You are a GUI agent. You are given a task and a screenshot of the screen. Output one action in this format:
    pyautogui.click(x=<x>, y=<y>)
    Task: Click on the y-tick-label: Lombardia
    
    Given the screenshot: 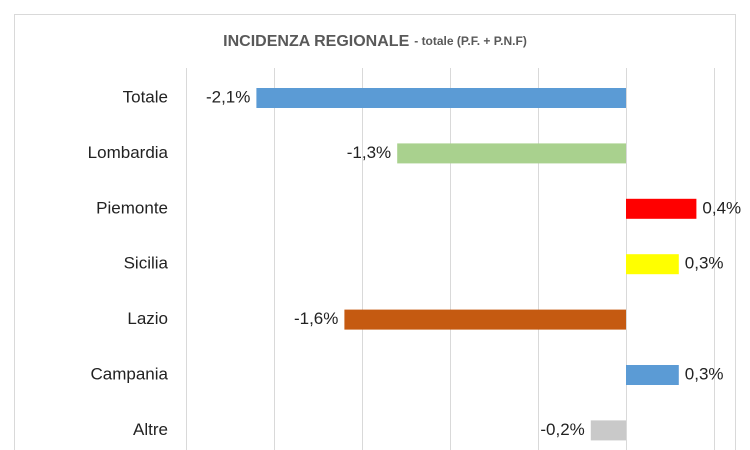 What is the action you would take?
    pyautogui.click(x=128, y=152)
    